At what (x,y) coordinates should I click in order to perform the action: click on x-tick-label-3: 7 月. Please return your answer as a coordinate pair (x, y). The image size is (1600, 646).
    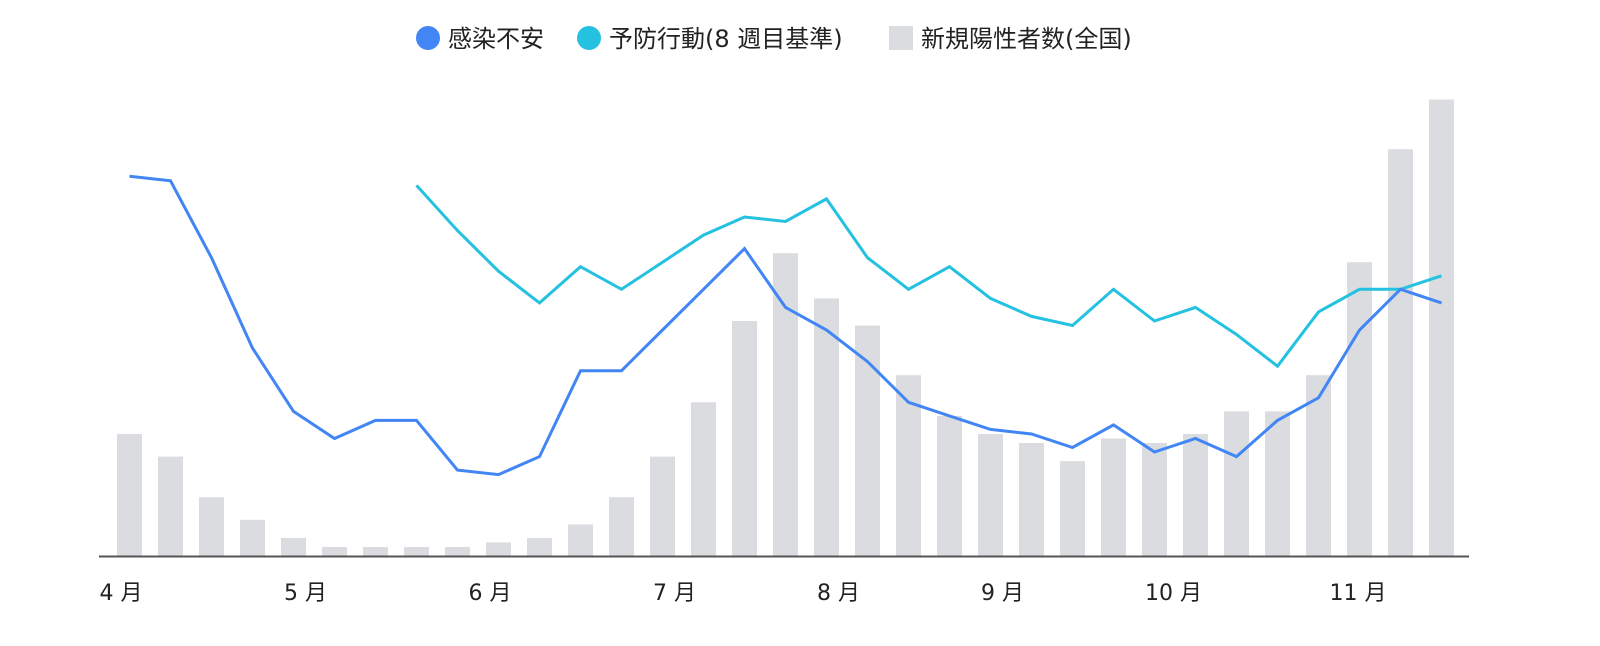
    Looking at the image, I should click on (674, 593).